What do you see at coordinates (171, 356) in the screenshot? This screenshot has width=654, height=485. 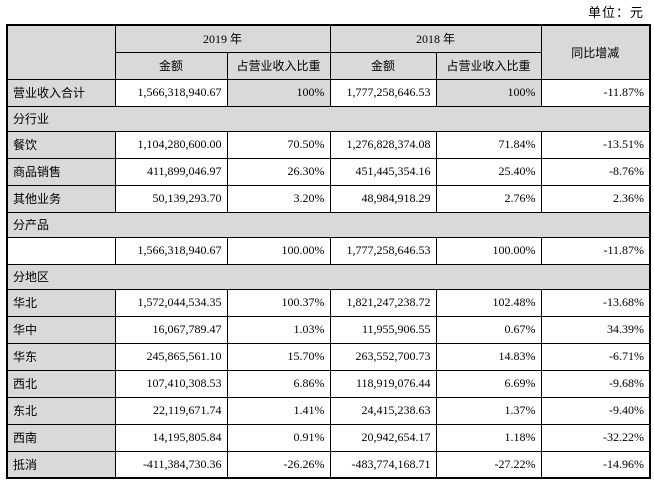 I see `cell-2019-amount: 245,865,561.10` at bounding box center [171, 356].